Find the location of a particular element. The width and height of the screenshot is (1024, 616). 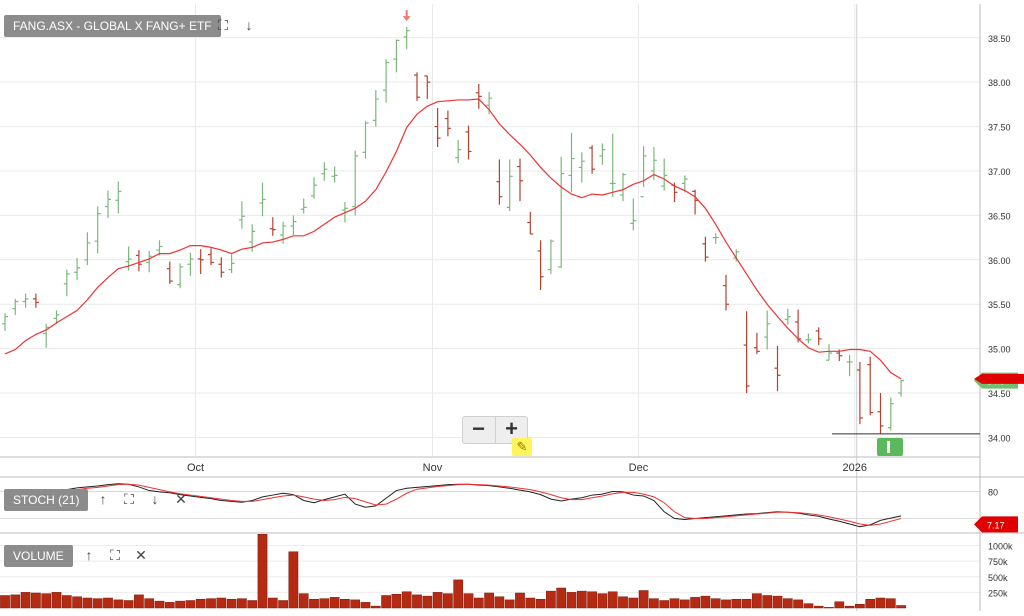

price-tick-label: 38.50 is located at coordinates (999, 39).